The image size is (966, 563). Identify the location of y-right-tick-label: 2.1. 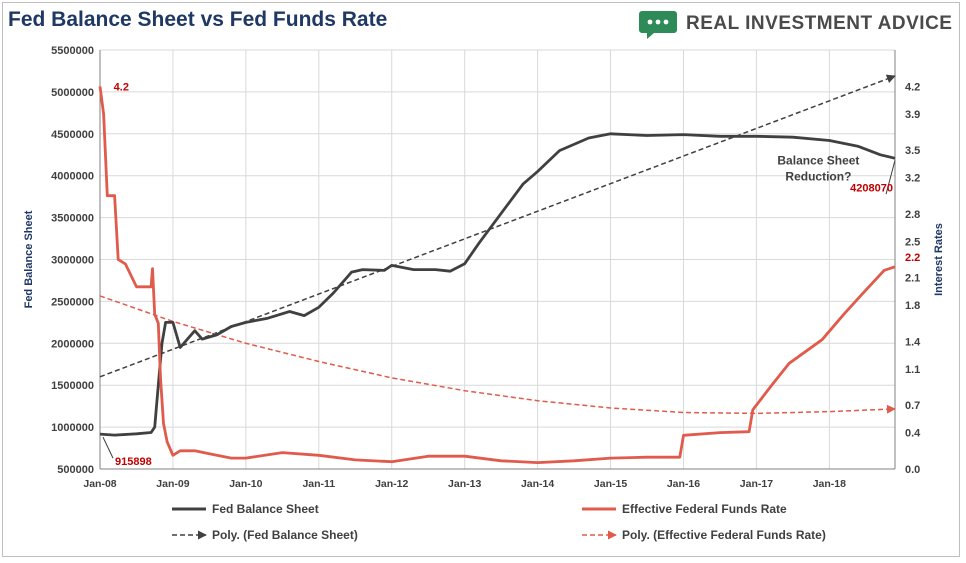
(912, 279).